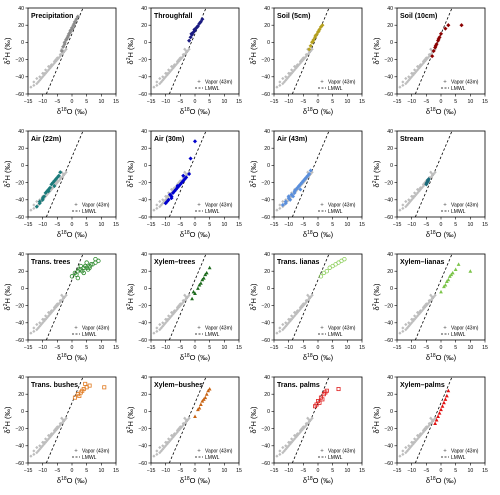  Describe the element at coordinates (332, 348) in the screenshot. I see `x-tick-label: 5` at that location.